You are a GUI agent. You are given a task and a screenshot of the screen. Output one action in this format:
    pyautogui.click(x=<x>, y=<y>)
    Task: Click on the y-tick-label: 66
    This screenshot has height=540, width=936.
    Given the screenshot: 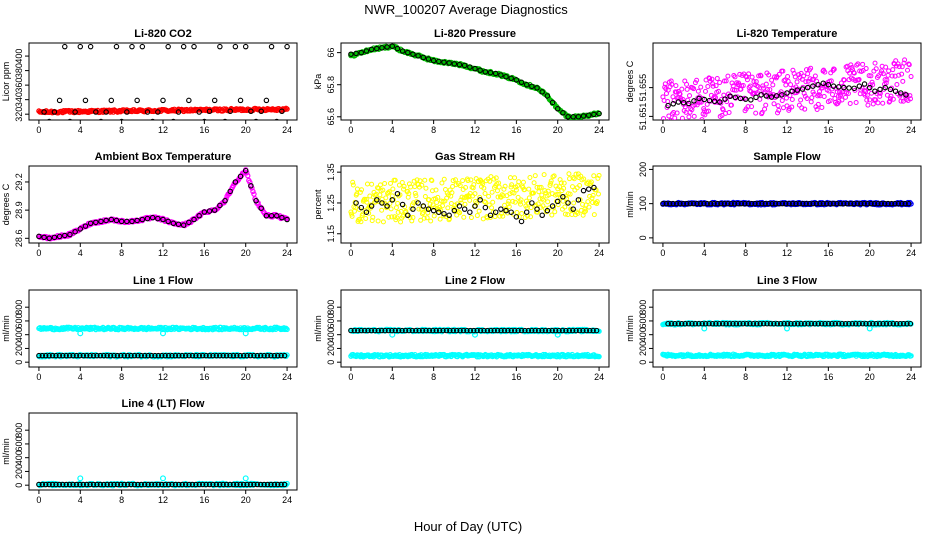 What is the action you would take?
    pyautogui.click(x=331, y=53)
    